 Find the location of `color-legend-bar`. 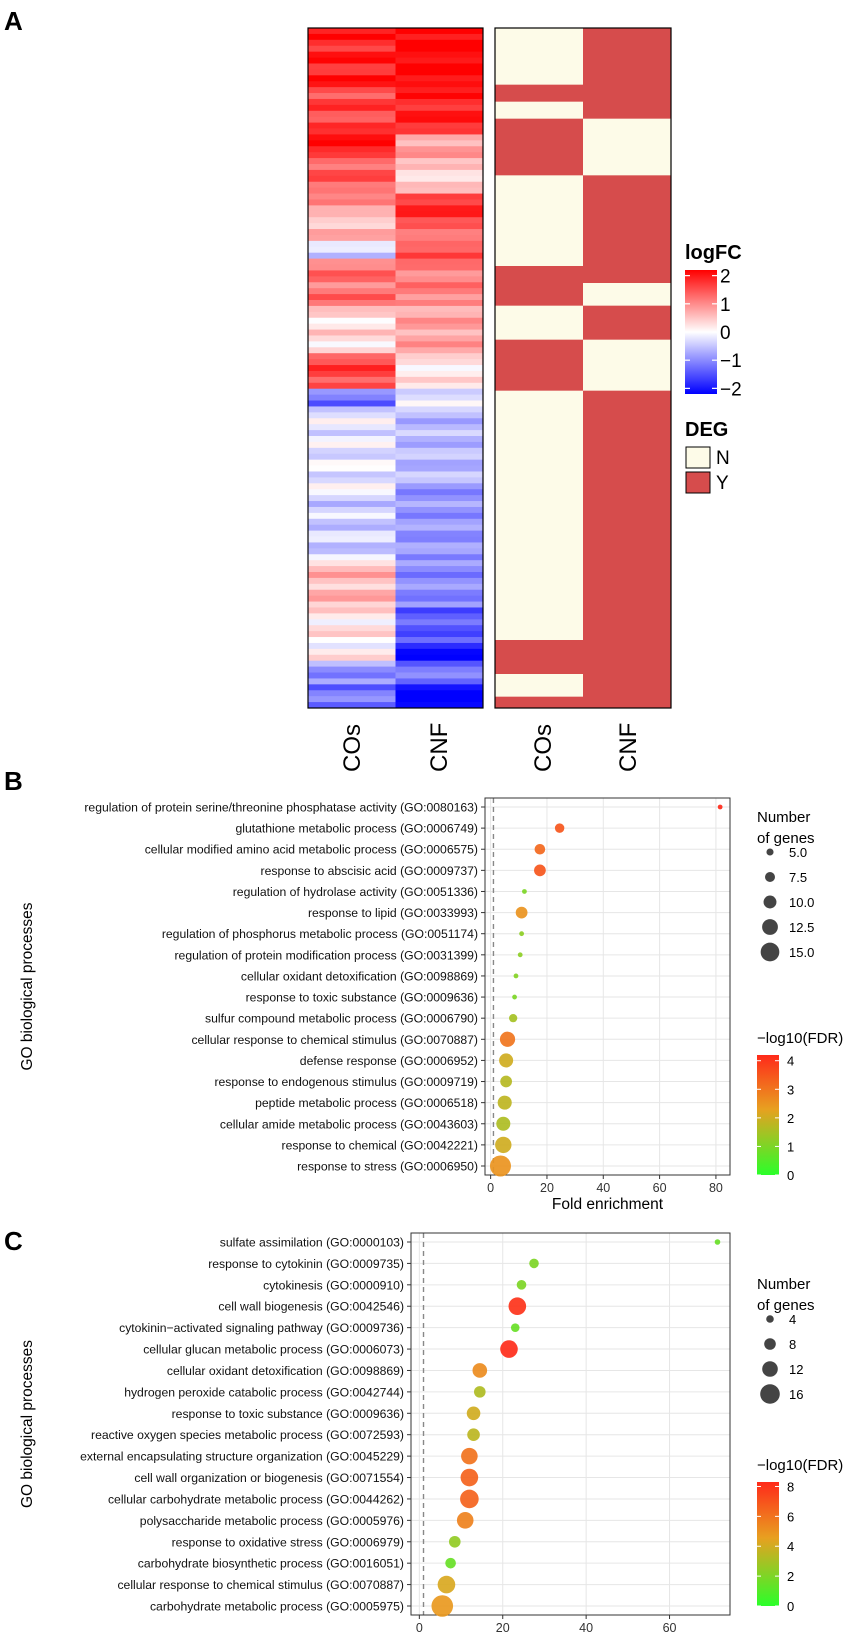

color-legend-bar is located at coordinates (768, 1115).